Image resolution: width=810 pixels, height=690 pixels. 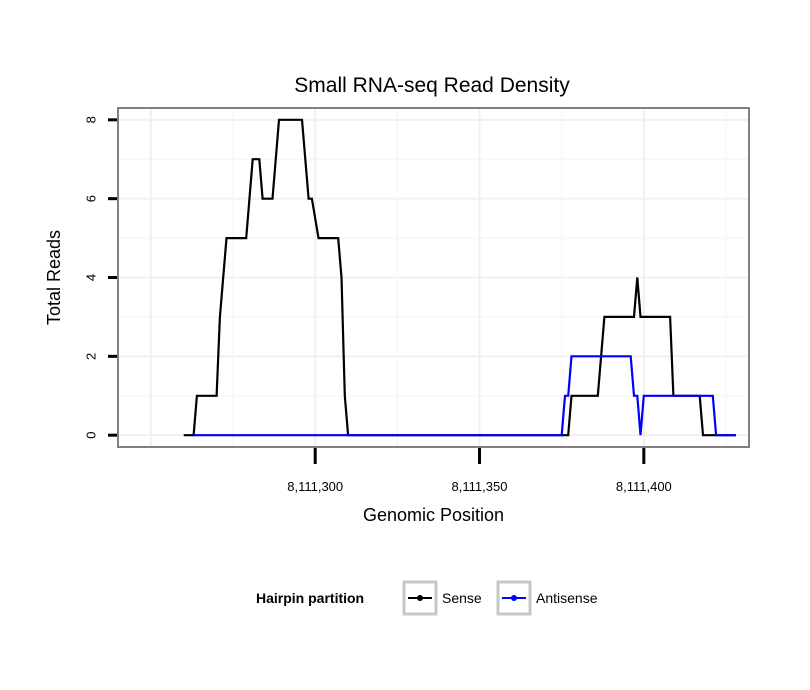 What do you see at coordinates (315, 486) in the screenshot?
I see `x-tick-label: 8,111,300` at bounding box center [315, 486].